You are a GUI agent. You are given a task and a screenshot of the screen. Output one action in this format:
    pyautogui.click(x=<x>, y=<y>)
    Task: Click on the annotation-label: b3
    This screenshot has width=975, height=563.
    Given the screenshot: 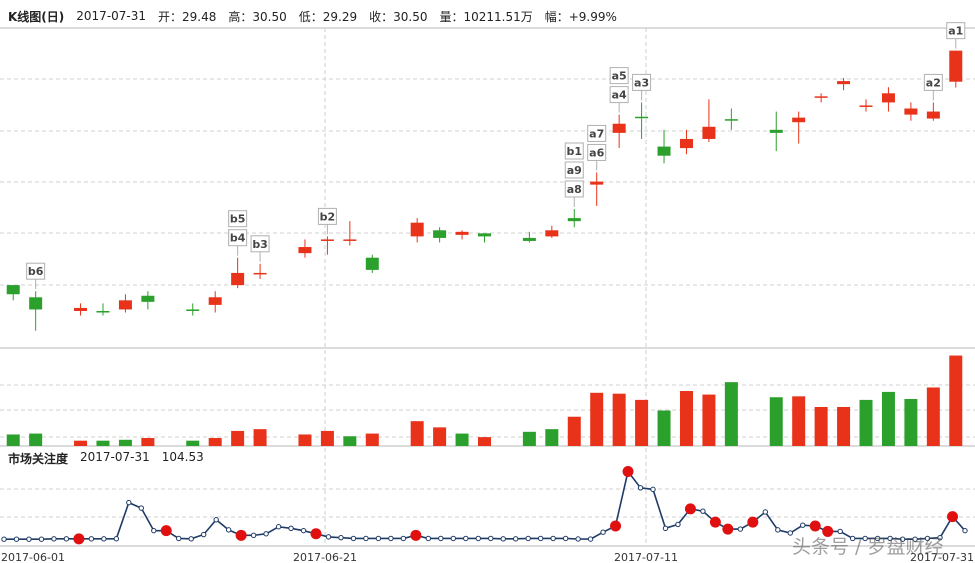 What is the action you would take?
    pyautogui.click(x=260, y=244)
    